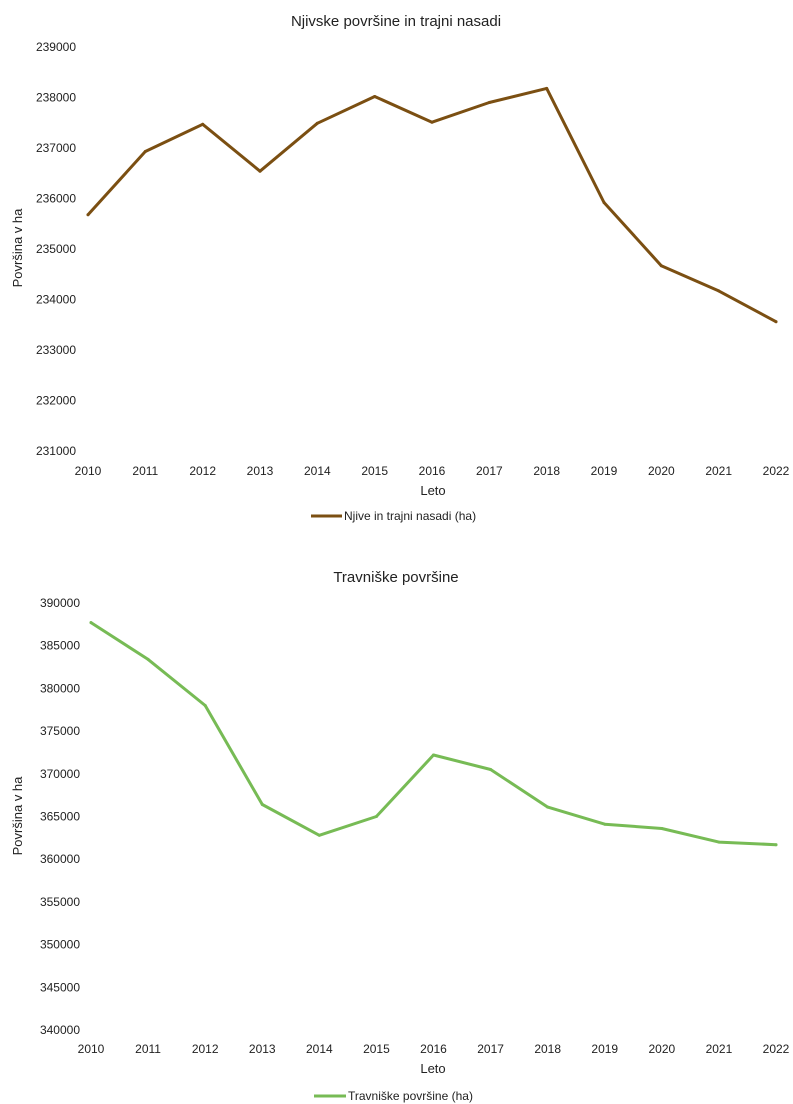 Image resolution: width=793 pixels, height=1104 pixels. Describe the element at coordinates (60, 817) in the screenshot. I see `chart-2-y-tick-label: 365000` at that location.